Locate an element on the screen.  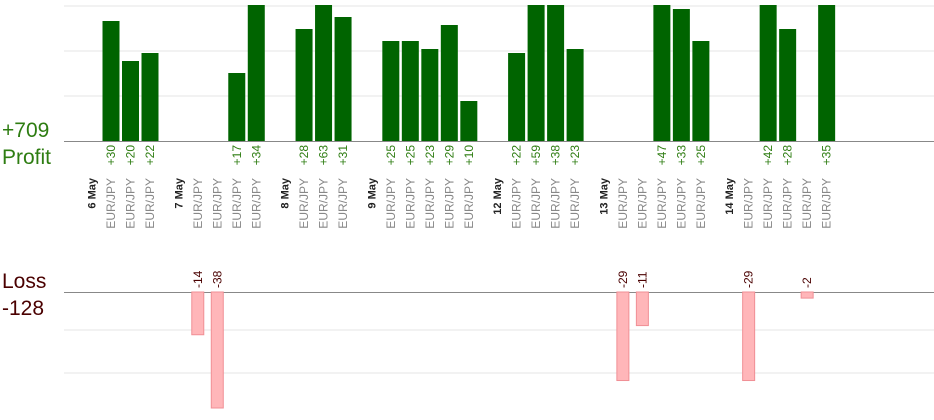
loss-value-label: -14 is located at coordinates (198, 279).